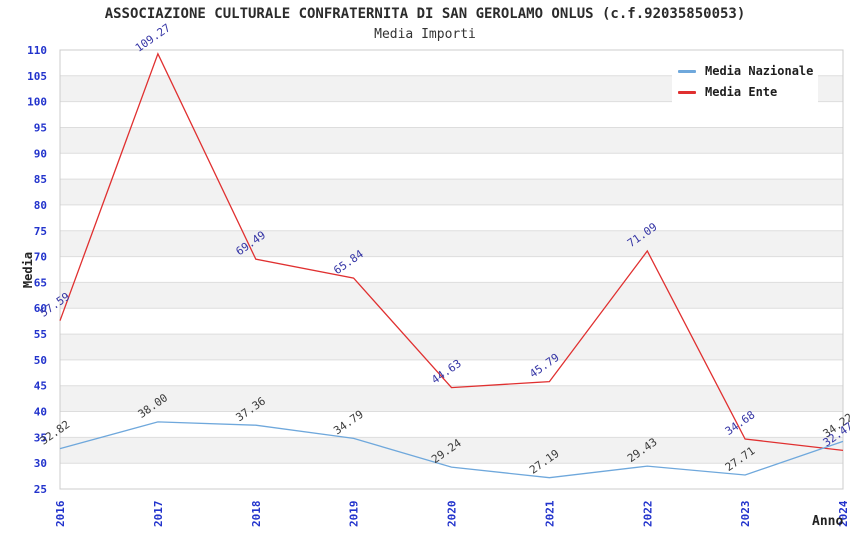 The width and height of the screenshot is (850, 550). What do you see at coordinates (40, 257) in the screenshot?
I see `y-tick-label: 70` at bounding box center [40, 257].